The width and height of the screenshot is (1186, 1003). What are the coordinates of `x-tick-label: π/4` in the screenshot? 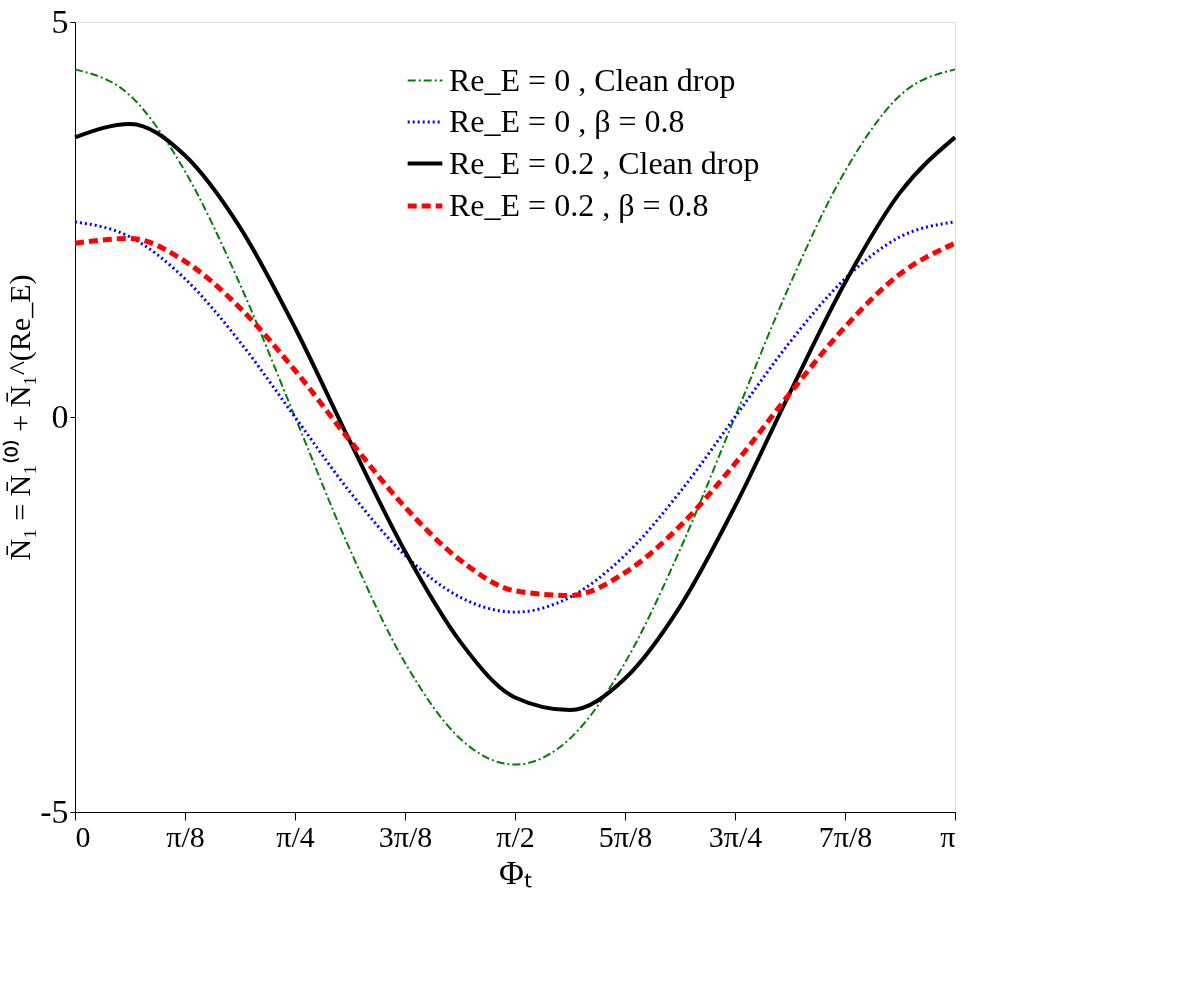 It's located at (295, 836).